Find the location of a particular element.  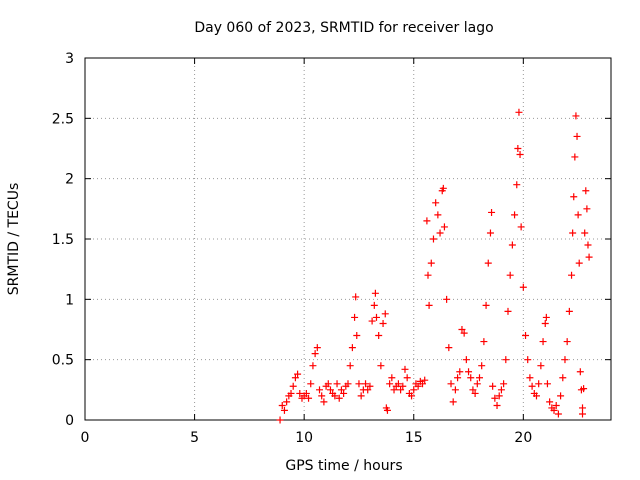

x-tick-label: 15 is located at coordinates (414, 438).